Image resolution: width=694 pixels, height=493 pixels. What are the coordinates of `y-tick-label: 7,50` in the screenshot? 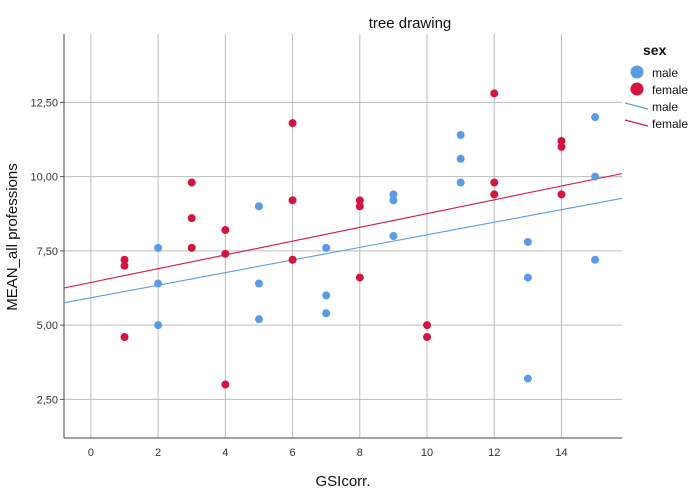 It's located at (47, 252).